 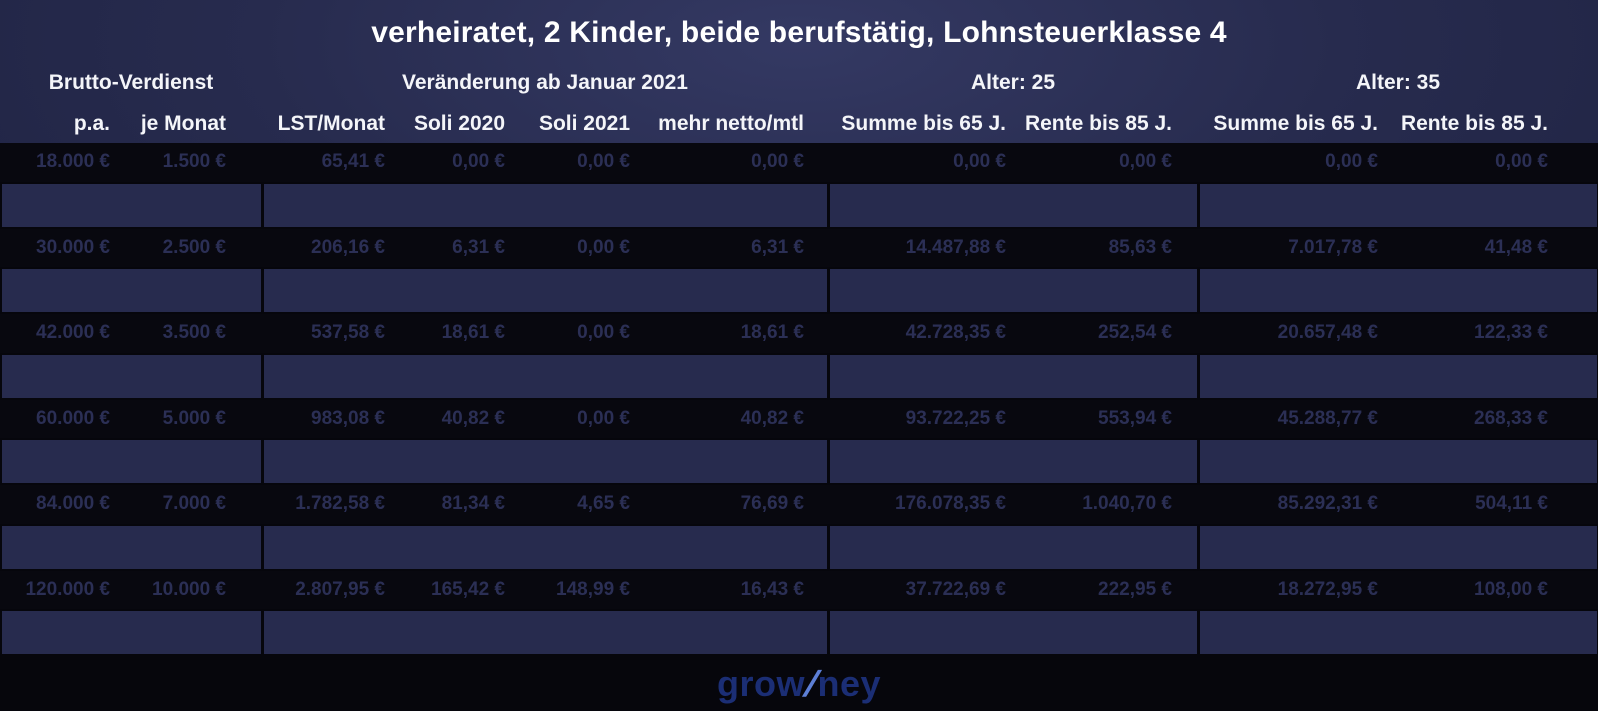 I want to click on table-cell: 7.017,78 €, so click(x=1333, y=247).